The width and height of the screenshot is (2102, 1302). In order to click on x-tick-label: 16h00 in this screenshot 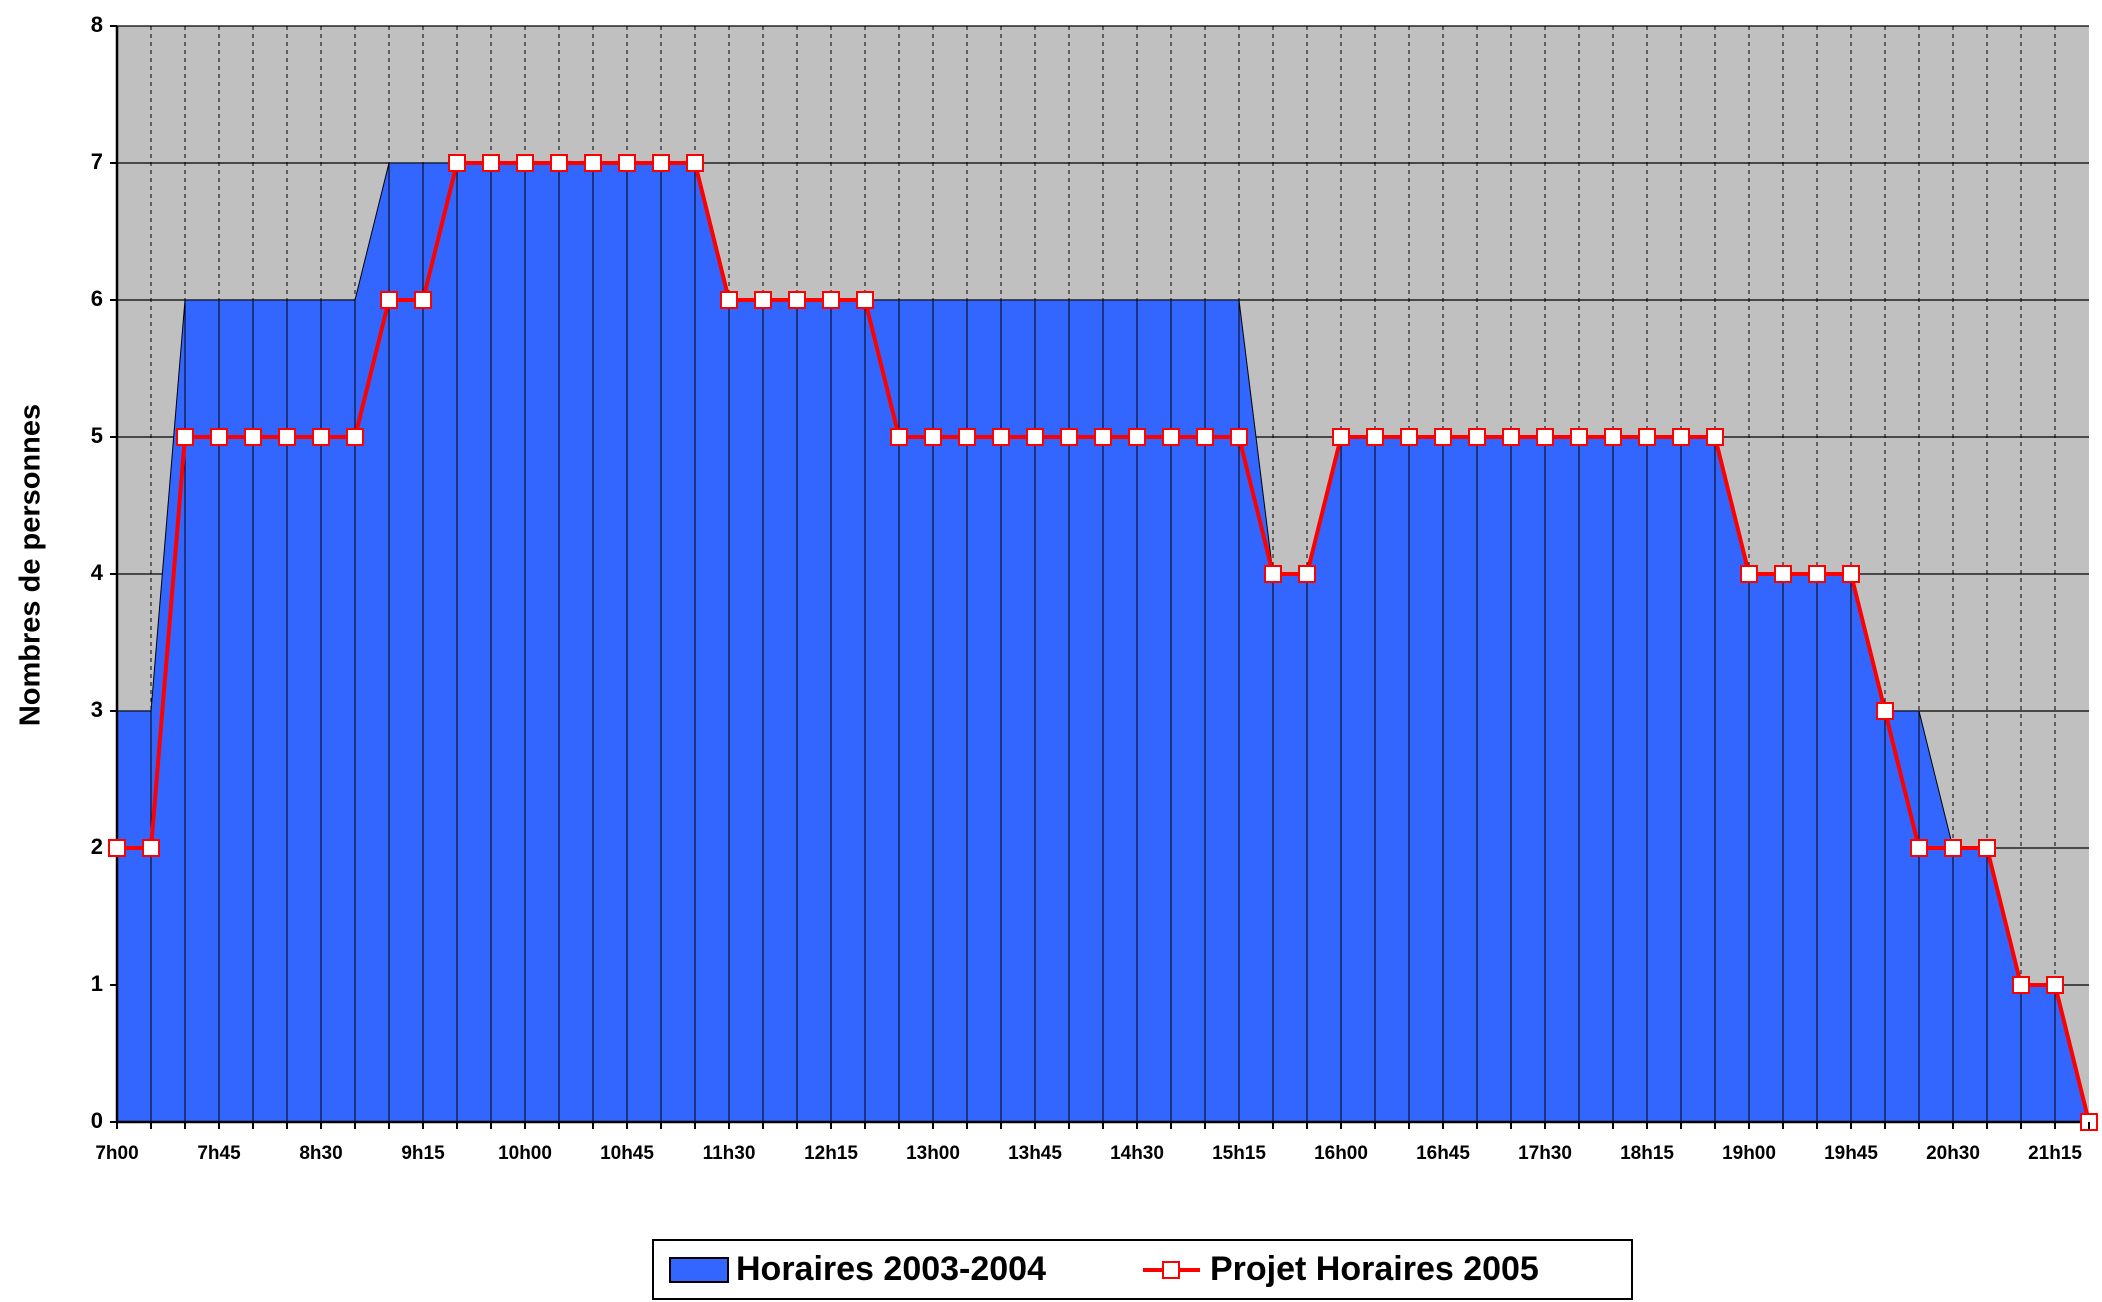, I will do `click(1341, 1153)`.